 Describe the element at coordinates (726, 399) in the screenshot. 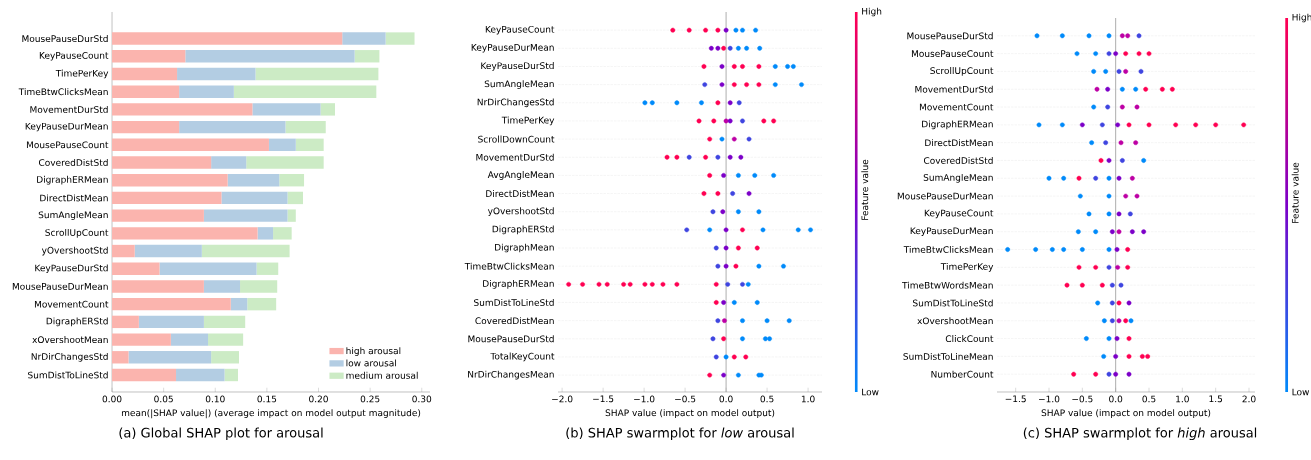

I see `x-tick-label: 0.0` at that location.